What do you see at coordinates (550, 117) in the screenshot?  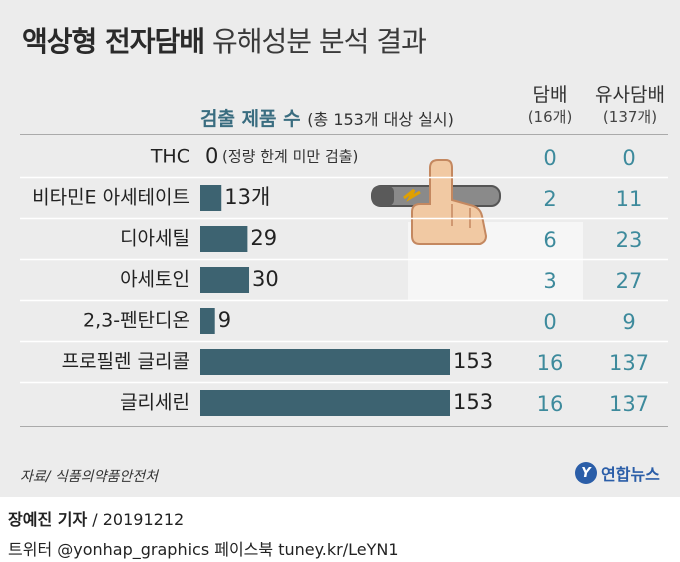 I see `col-count-cigarette: (16개)` at bounding box center [550, 117].